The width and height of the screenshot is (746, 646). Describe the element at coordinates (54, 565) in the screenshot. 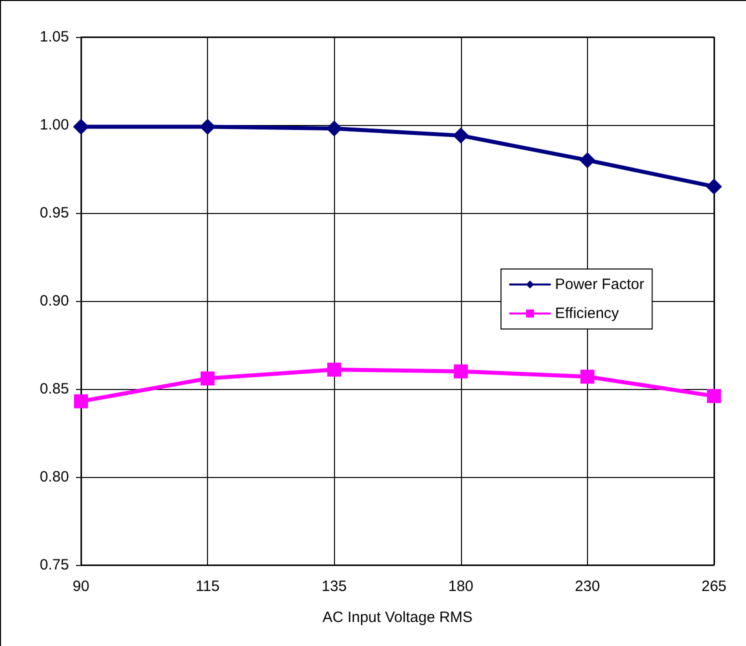

I see `y-tick-label: 0.75` at that location.